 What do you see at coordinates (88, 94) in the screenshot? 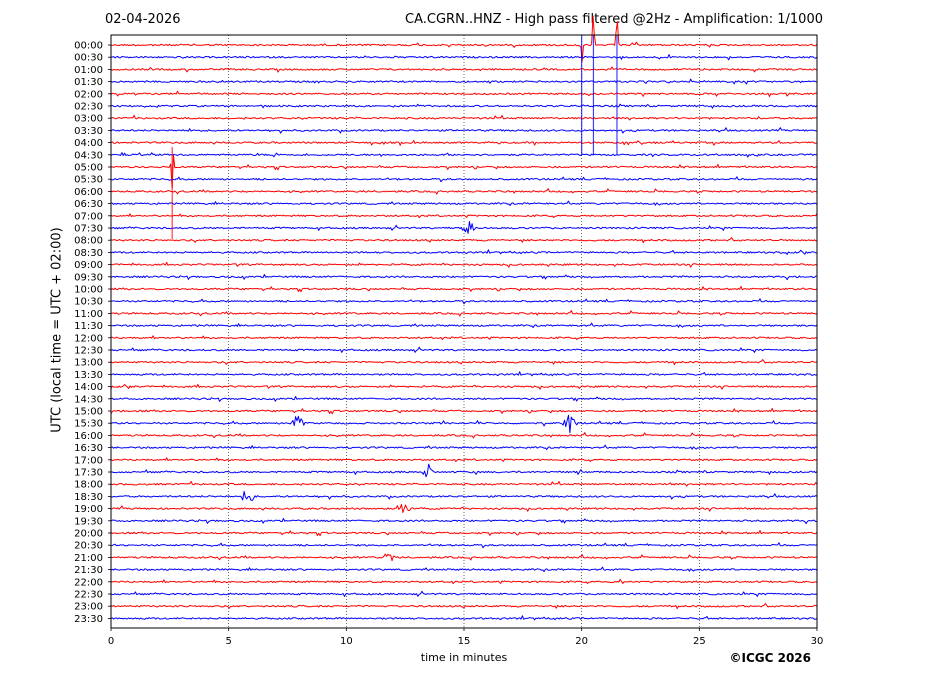
I see `y-tick-label: 02:00` at bounding box center [88, 94].